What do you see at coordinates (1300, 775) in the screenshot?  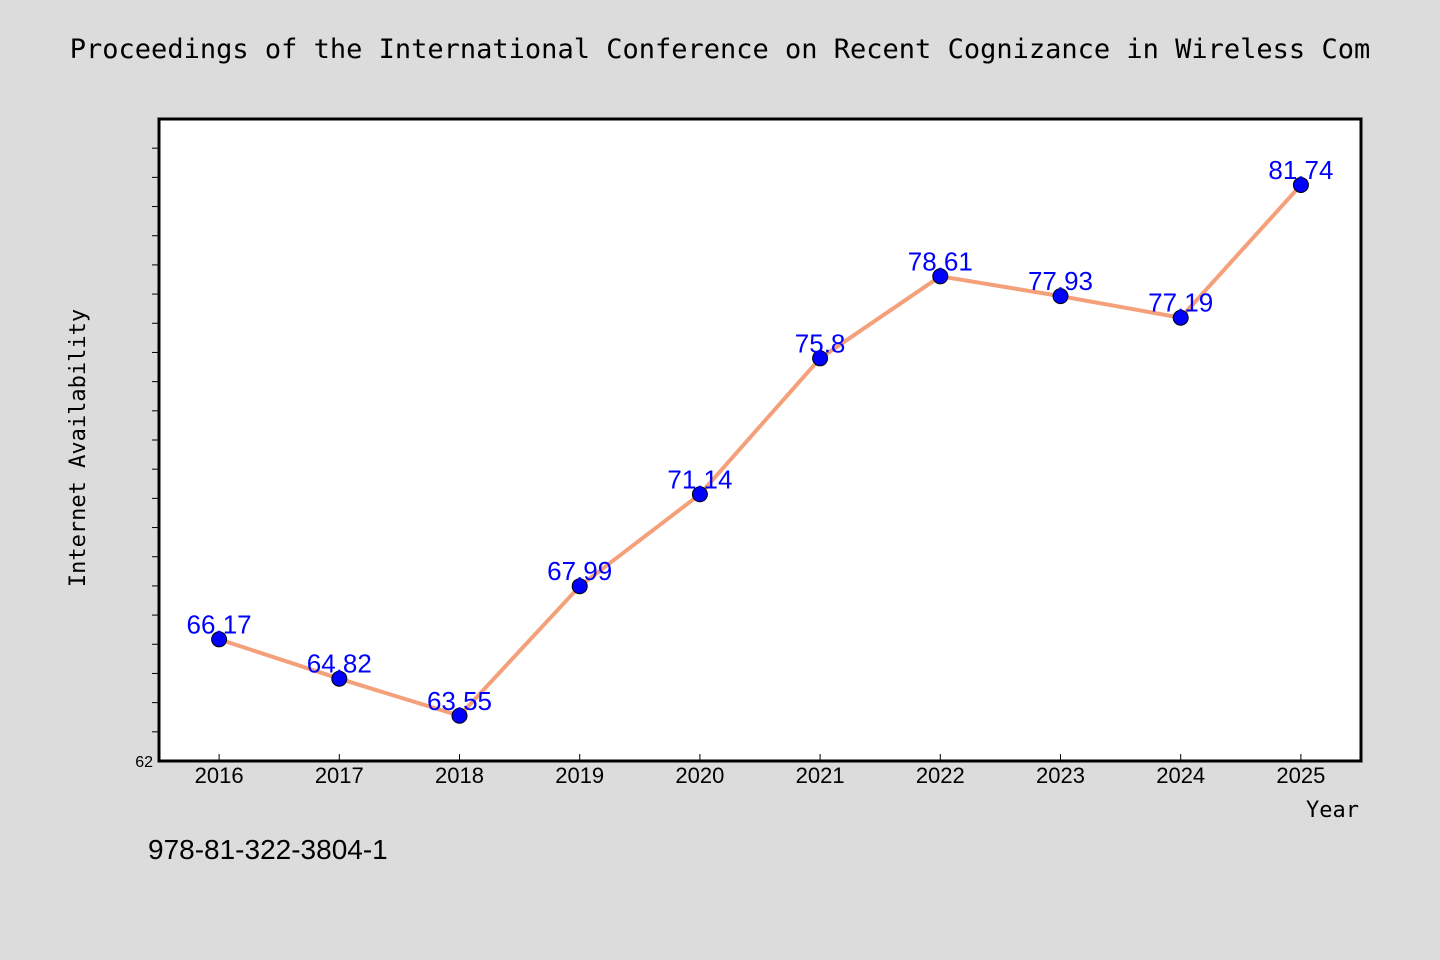 I see `x-tick-label: 2025` at bounding box center [1300, 775].